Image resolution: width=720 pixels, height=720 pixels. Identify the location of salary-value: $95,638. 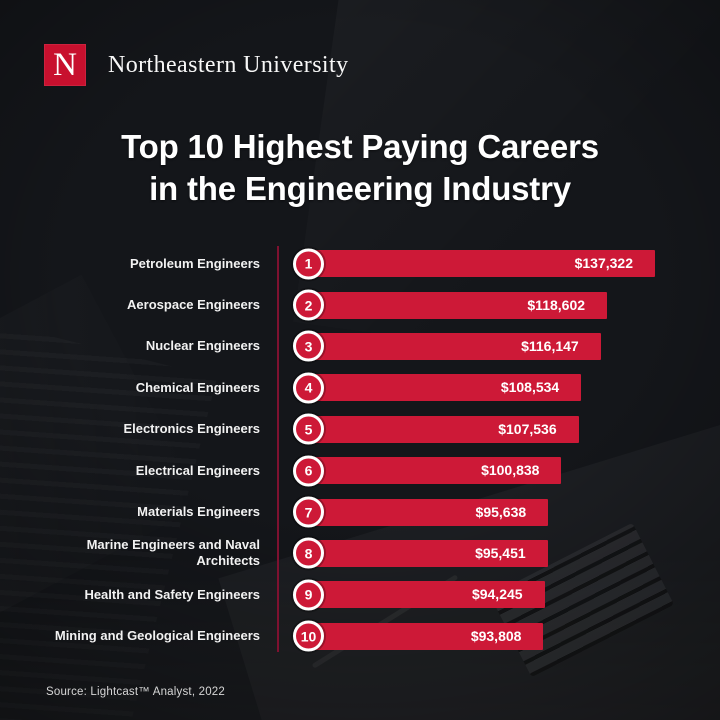
(501, 511).